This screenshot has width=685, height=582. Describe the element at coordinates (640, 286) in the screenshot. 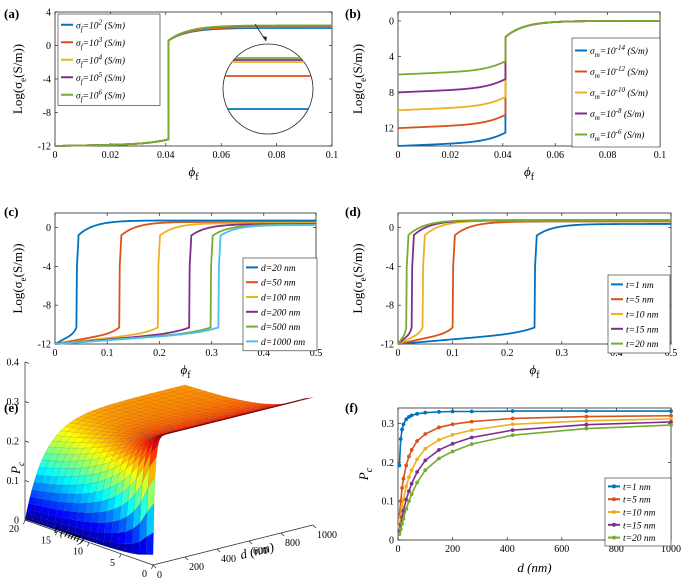

I see `legend-entry: t=1 nm` at that location.